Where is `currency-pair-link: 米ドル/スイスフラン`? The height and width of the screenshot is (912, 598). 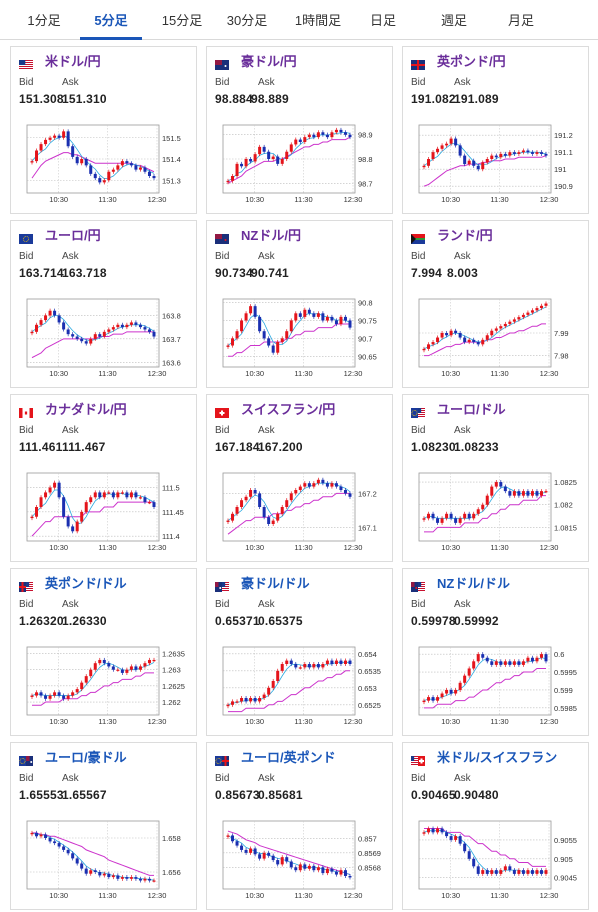 currency-pair-link: 米ドル/スイスフラン is located at coordinates (497, 757).